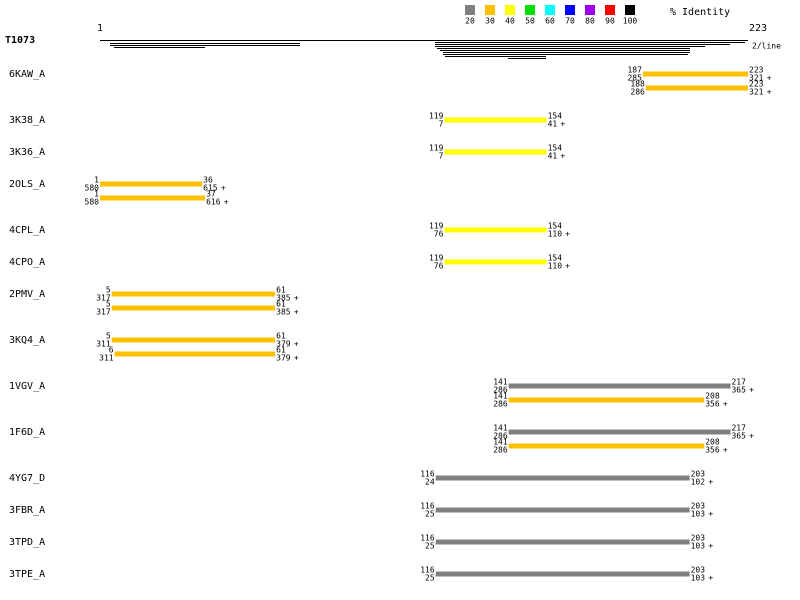 The height and width of the screenshot is (600, 800). Describe the element at coordinates (610, 21) in the screenshot. I see `legend-label: 90` at that location.